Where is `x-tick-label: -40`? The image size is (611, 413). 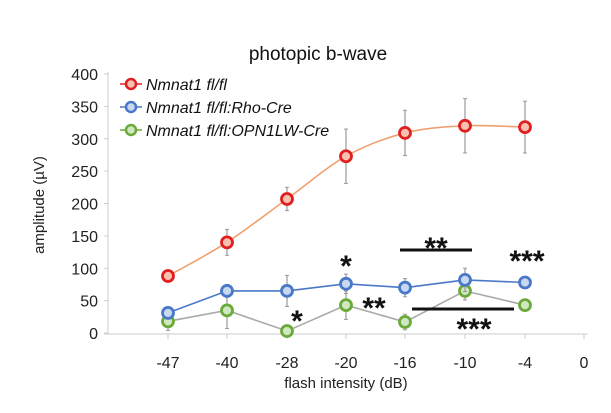
x-tick-label: -40 is located at coordinates (226, 363).